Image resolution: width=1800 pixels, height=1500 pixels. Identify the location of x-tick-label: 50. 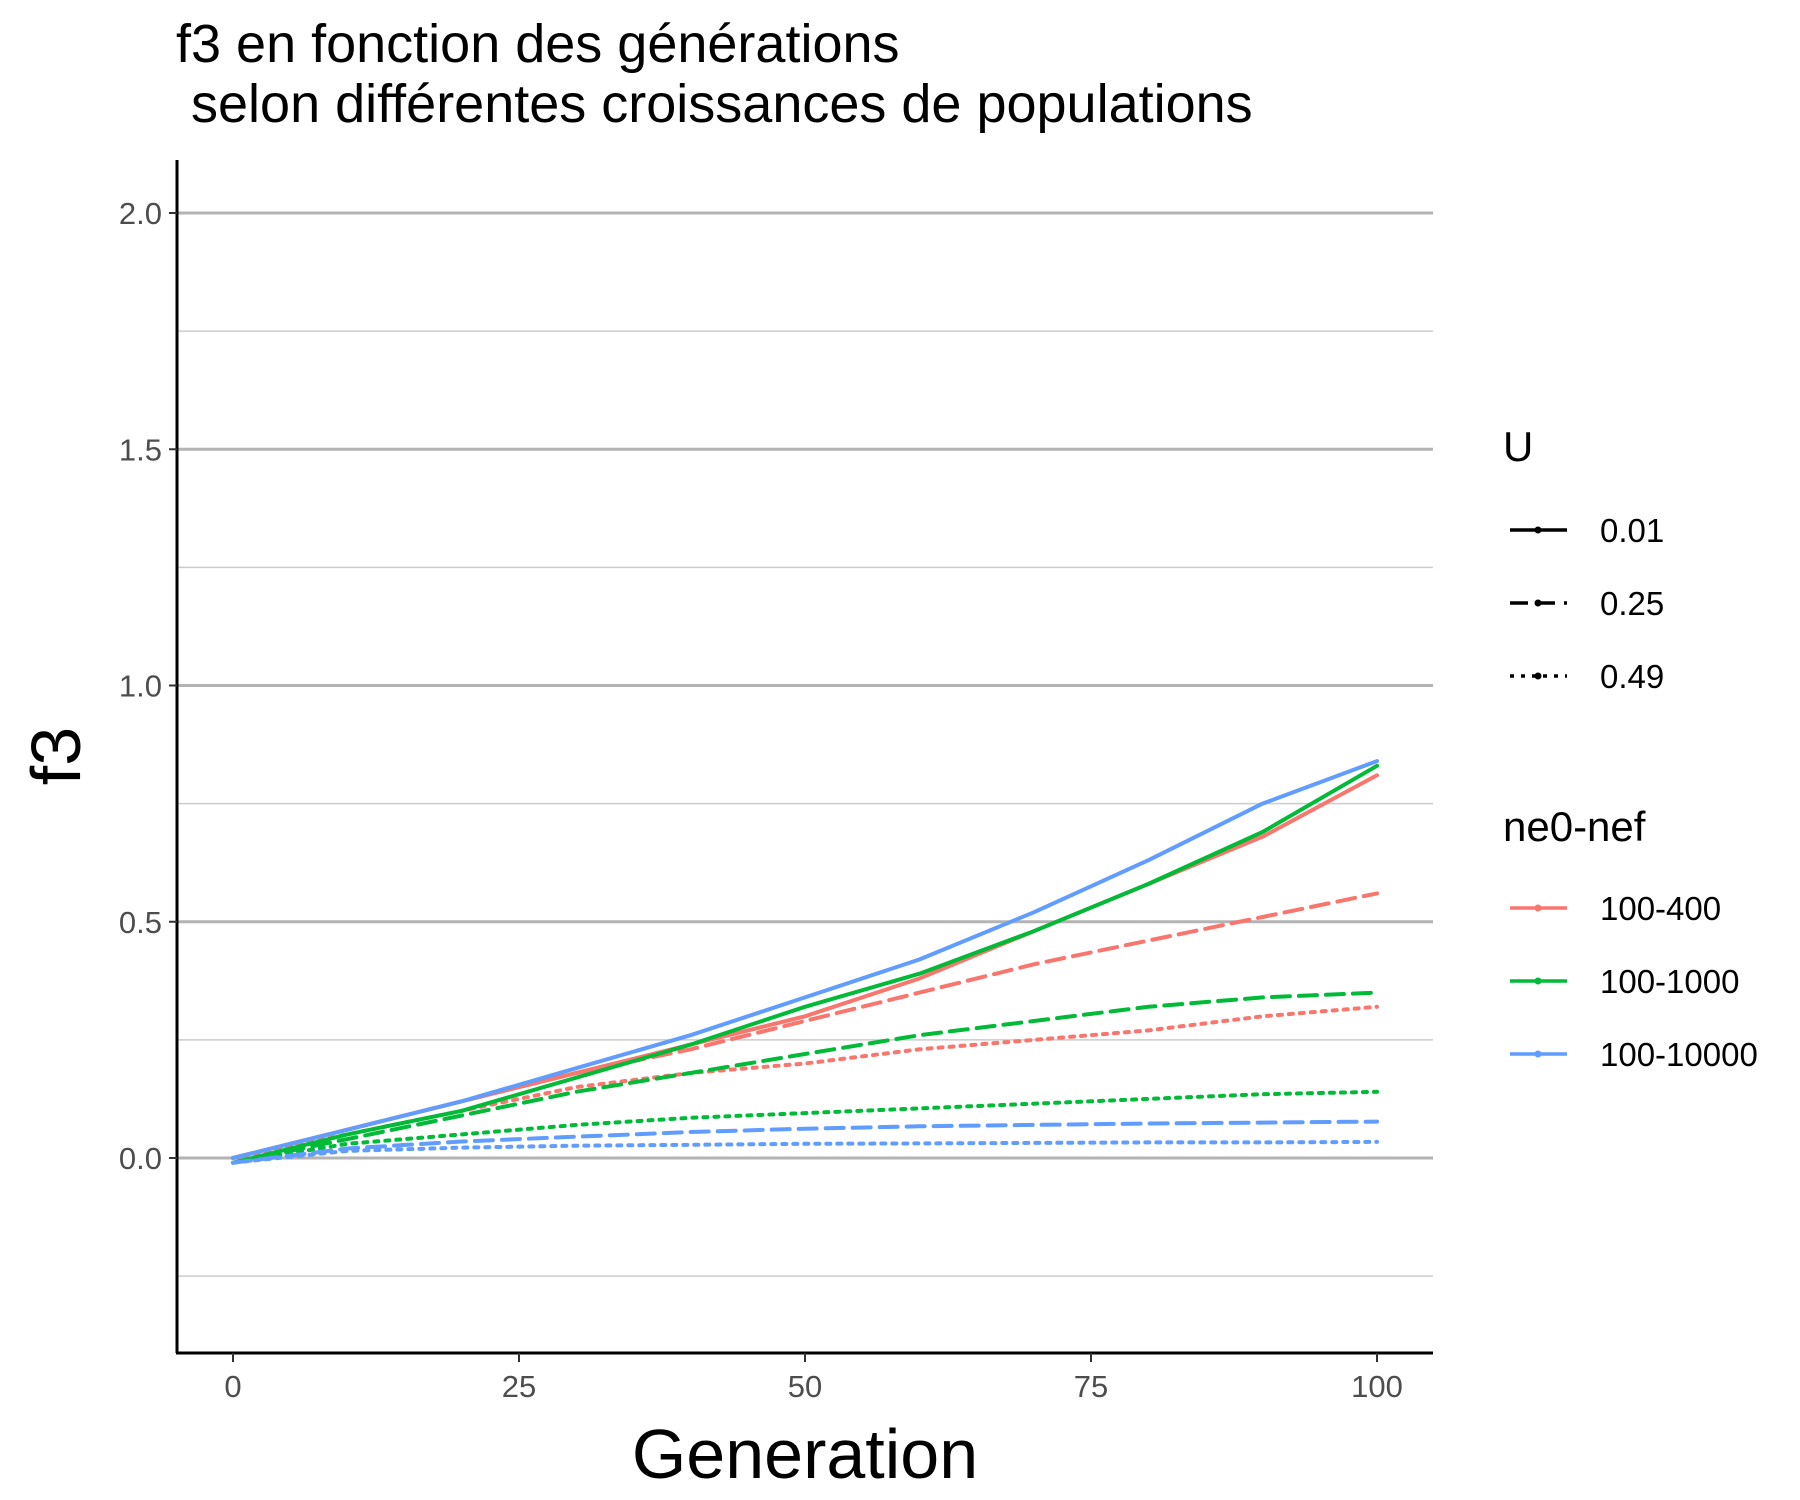
(805, 1386).